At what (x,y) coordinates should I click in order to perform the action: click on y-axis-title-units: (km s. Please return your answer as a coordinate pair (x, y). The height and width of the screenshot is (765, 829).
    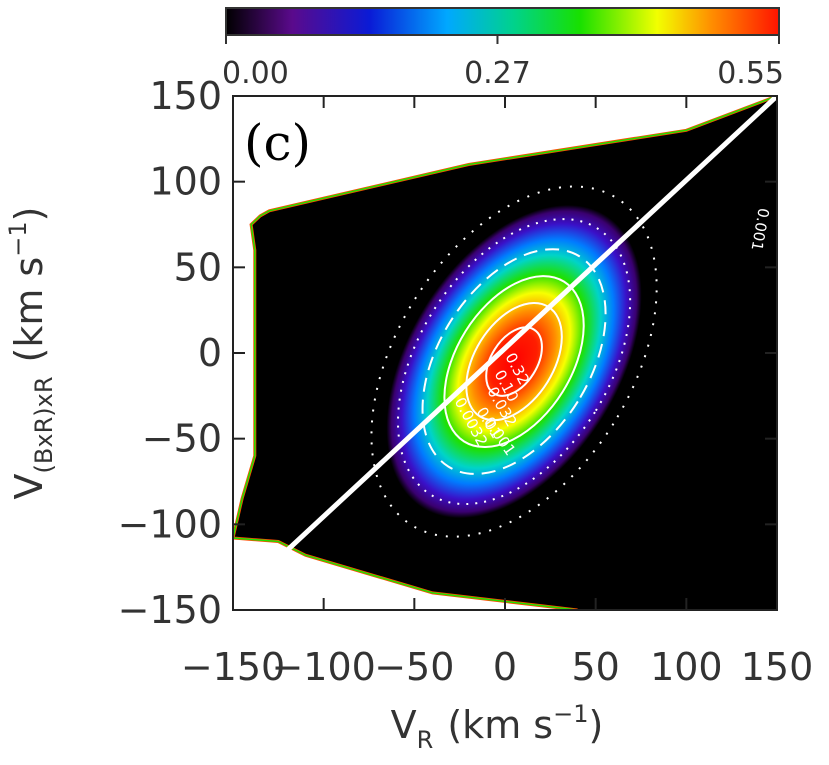
    Looking at the image, I should click on (29, 310).